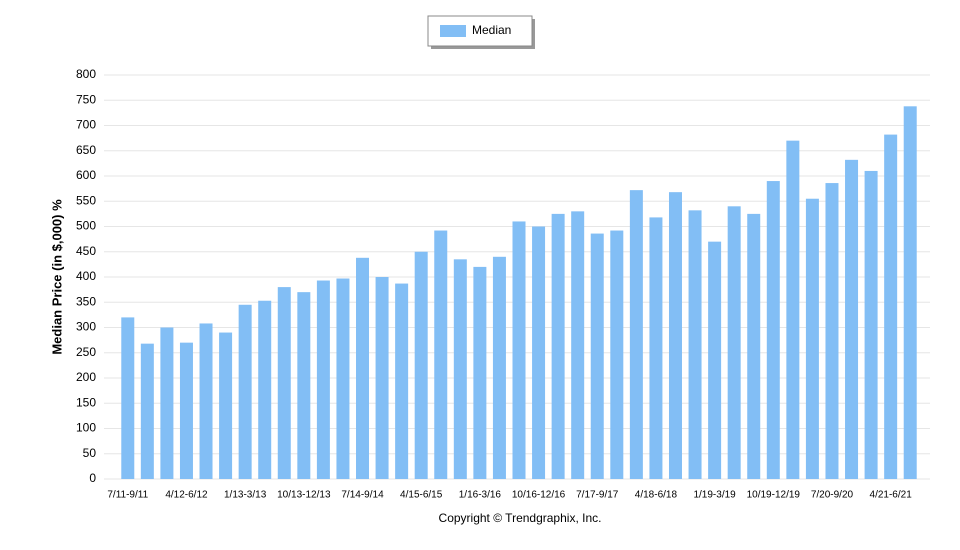 The width and height of the screenshot is (960, 550). Describe the element at coordinates (421, 495) in the screenshot. I see `x-tick-label: 4/15-6/15` at that location.